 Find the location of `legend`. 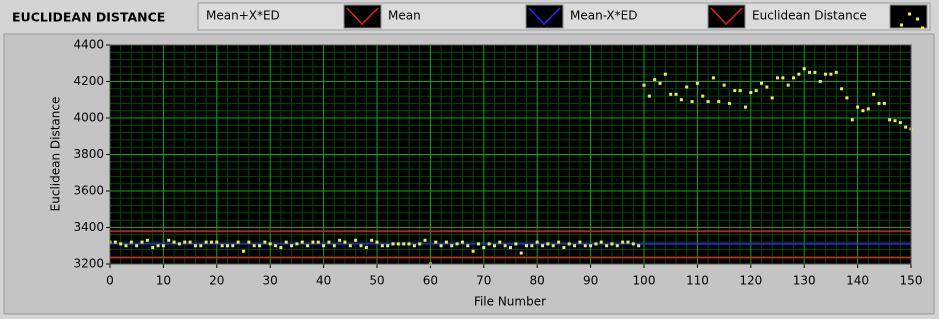

legend is located at coordinates (564, 16).